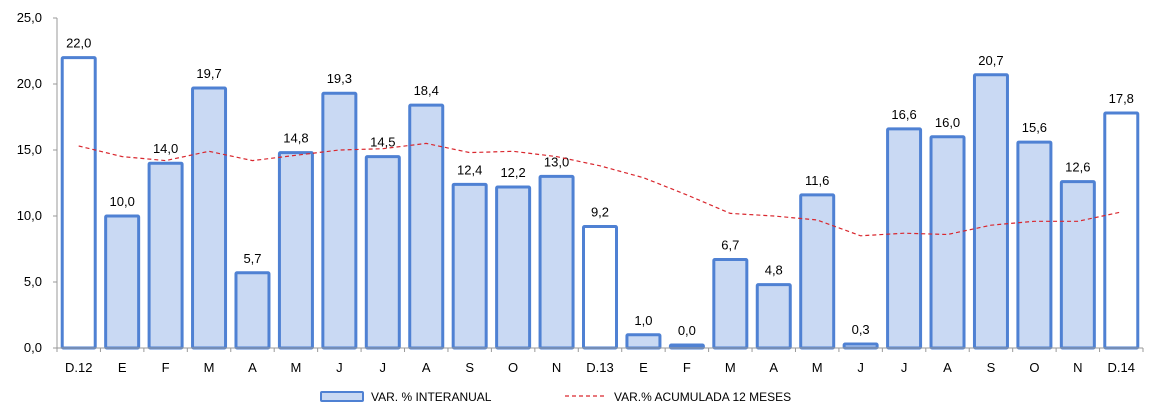  What do you see at coordinates (469, 169) in the screenshot?
I see `bar-data-label: 12,4` at bounding box center [469, 169].